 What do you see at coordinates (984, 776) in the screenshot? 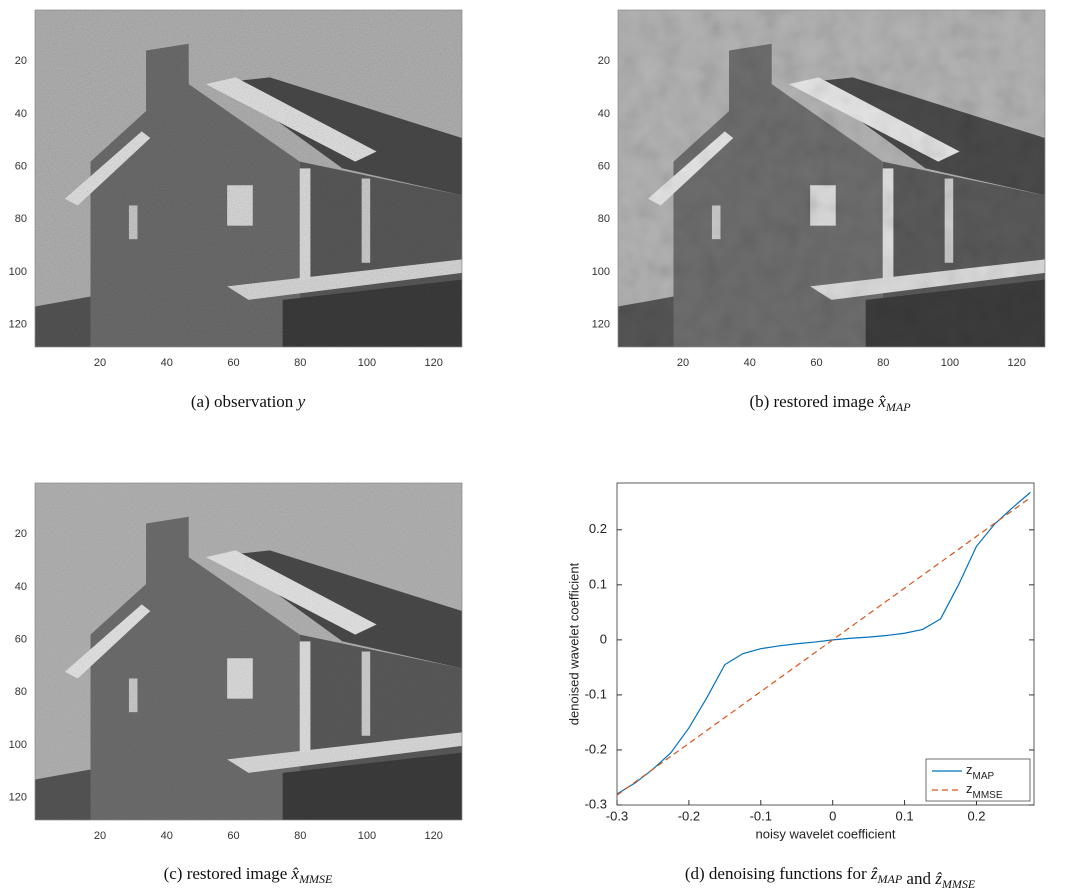
I see `legend-subscript: MAP` at bounding box center [984, 776].